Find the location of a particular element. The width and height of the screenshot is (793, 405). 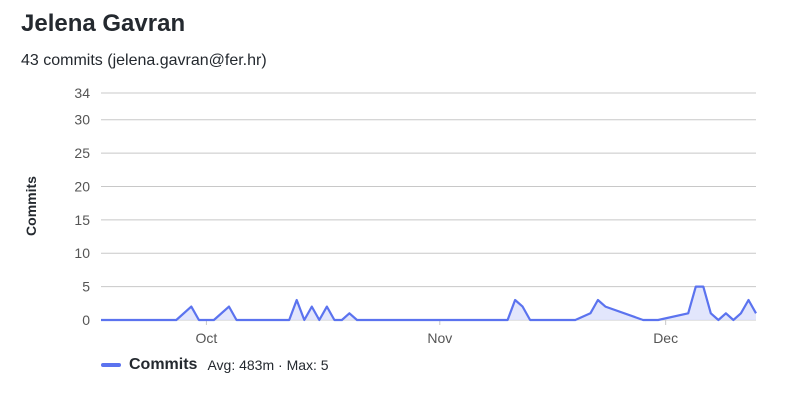

x-tick-label-oct: Oct is located at coordinates (207, 338).